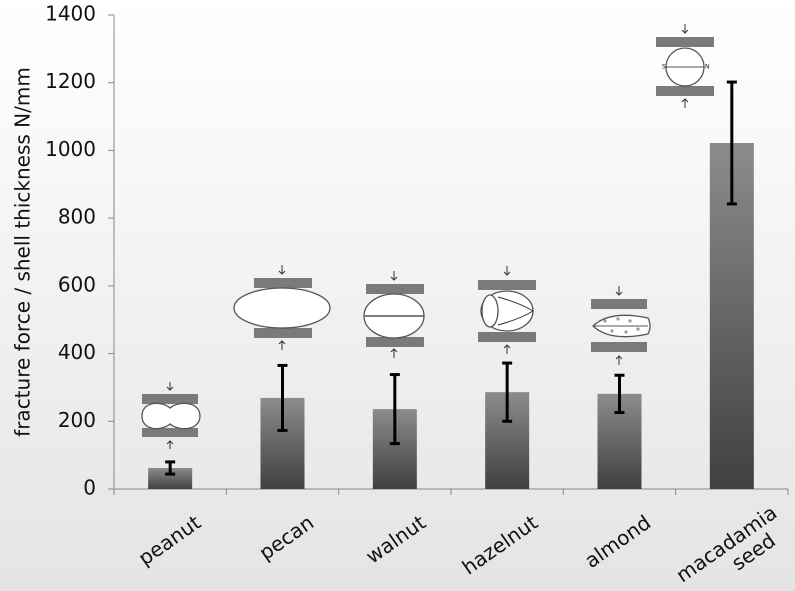 Image resolution: width=795 pixels, height=591 pixels. I want to click on y-tick-label: 1400, so click(70, 14).